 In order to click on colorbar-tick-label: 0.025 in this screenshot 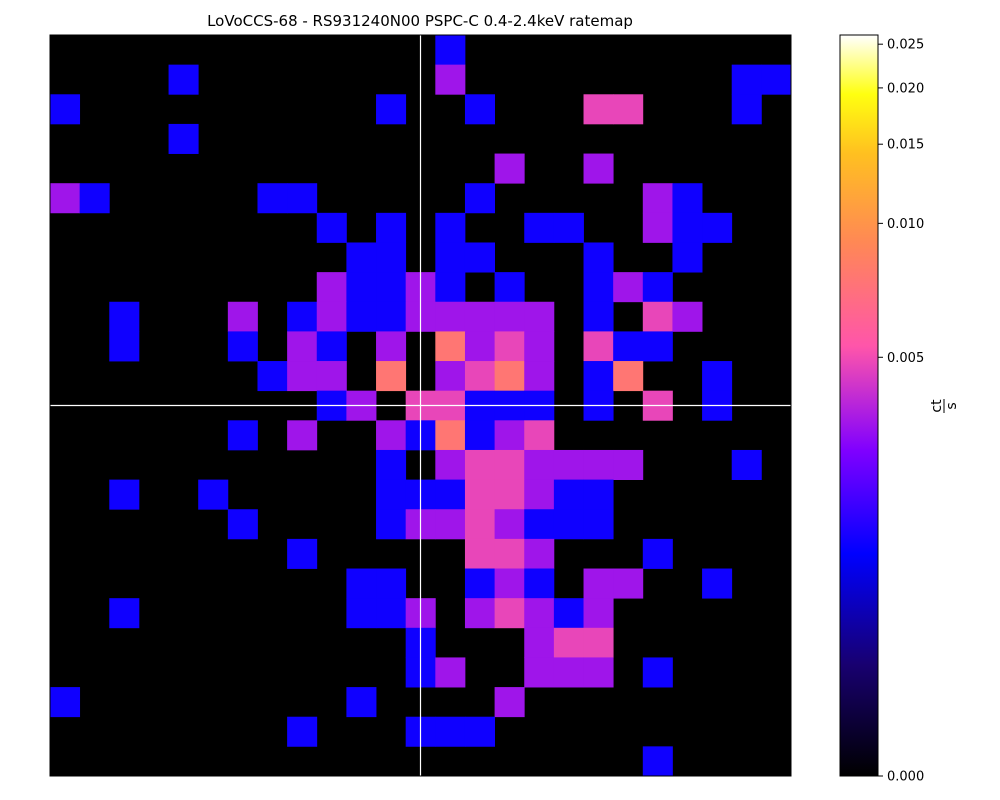, I will do `click(905, 45)`.